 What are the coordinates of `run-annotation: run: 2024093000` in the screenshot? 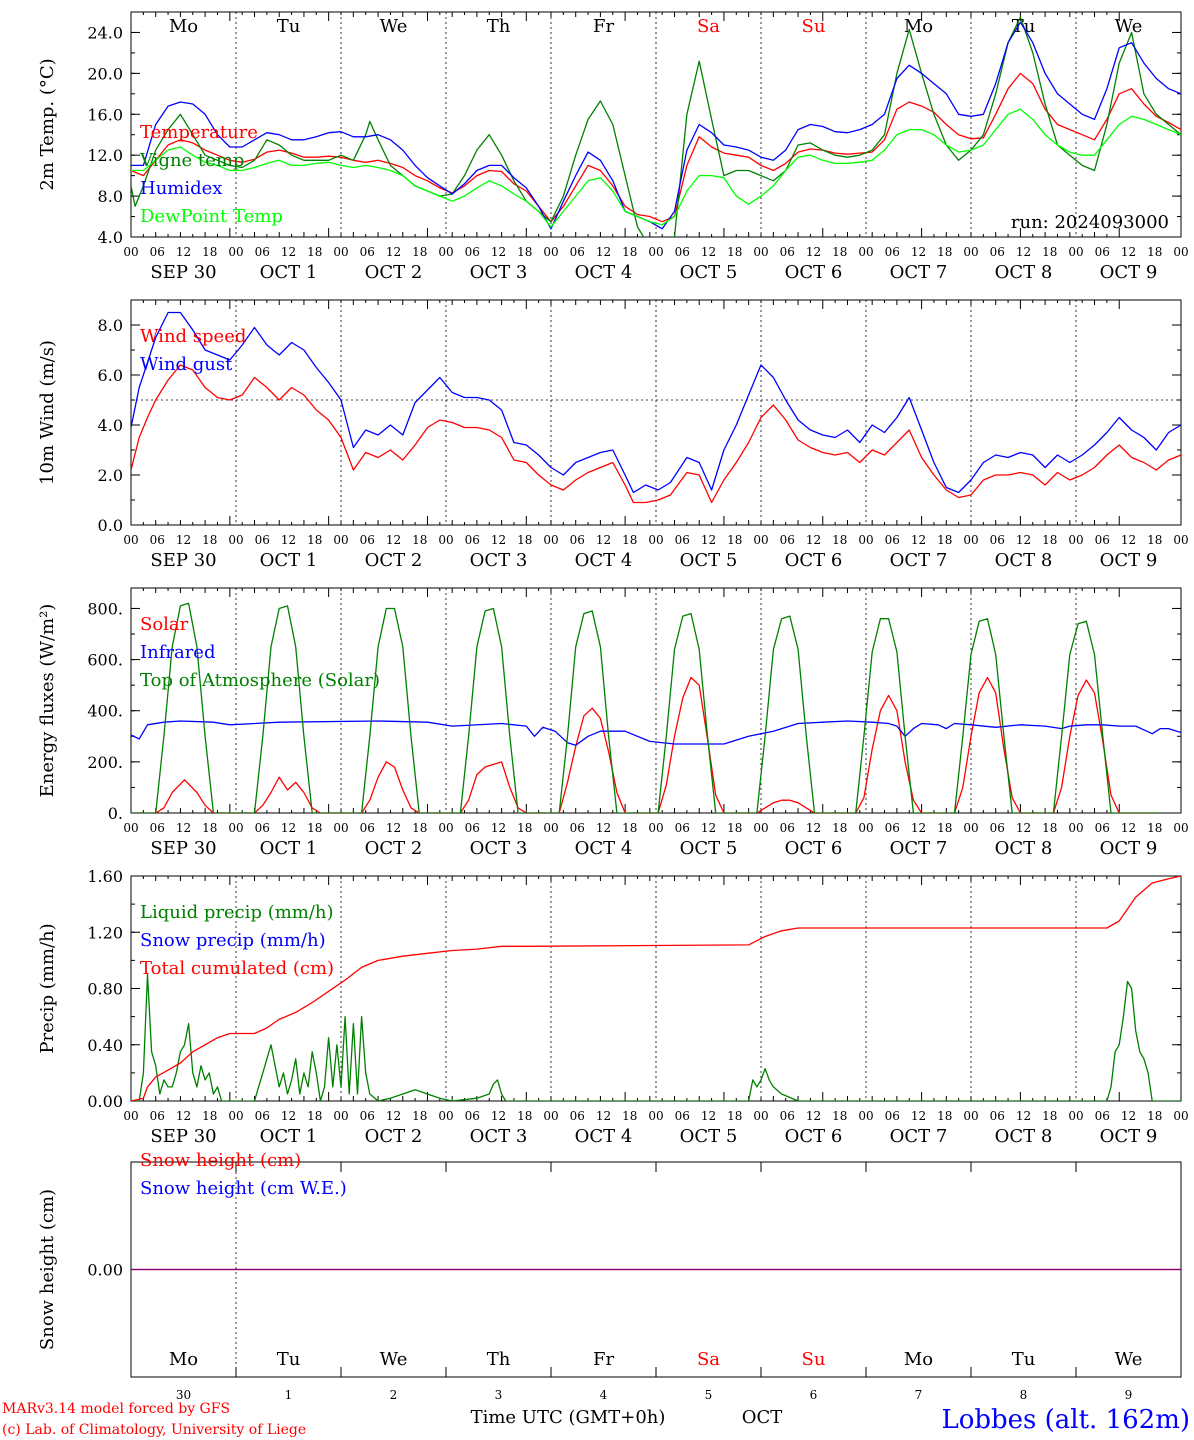 It's located at (1090, 222).